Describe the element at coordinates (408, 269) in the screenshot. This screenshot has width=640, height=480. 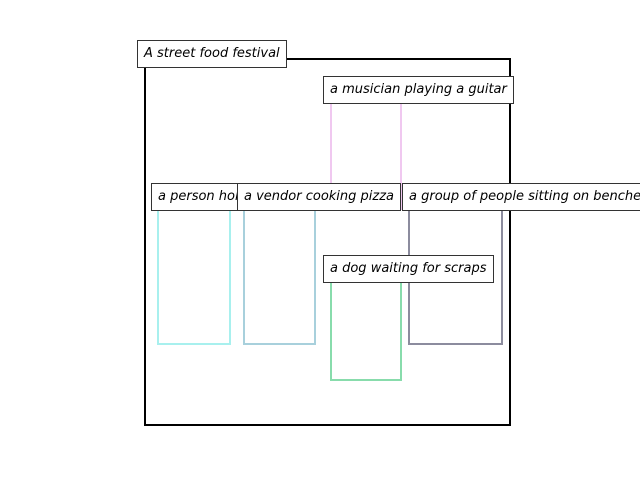
I see `dog-label: a dog waiting for scraps` at that location.